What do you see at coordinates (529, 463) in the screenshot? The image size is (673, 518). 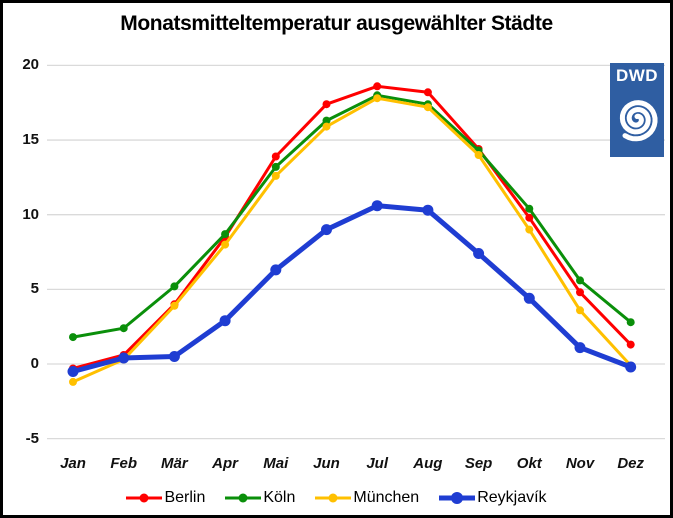 I see `x-tick-label: Okt` at bounding box center [529, 463].